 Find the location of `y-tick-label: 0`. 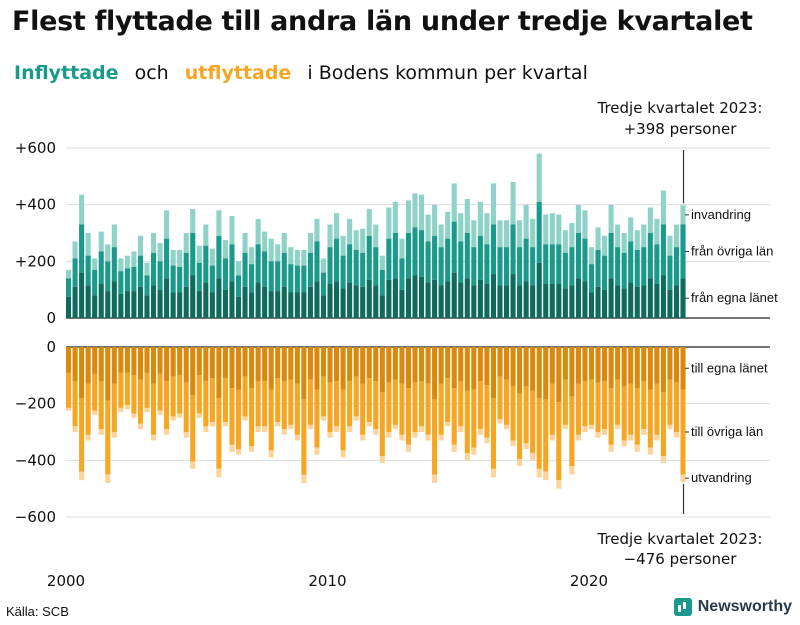

y-tick-label: 0 is located at coordinates (51, 318).